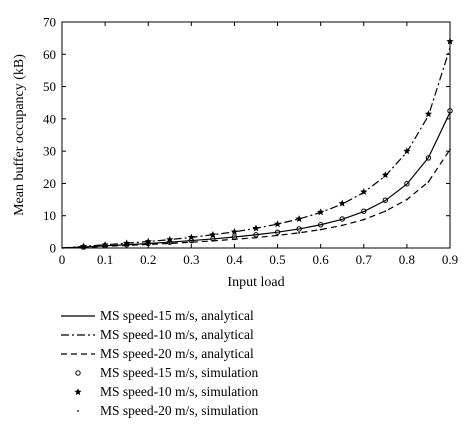 The image size is (474, 440). I want to click on y-tick-label: 60, so click(49, 54).